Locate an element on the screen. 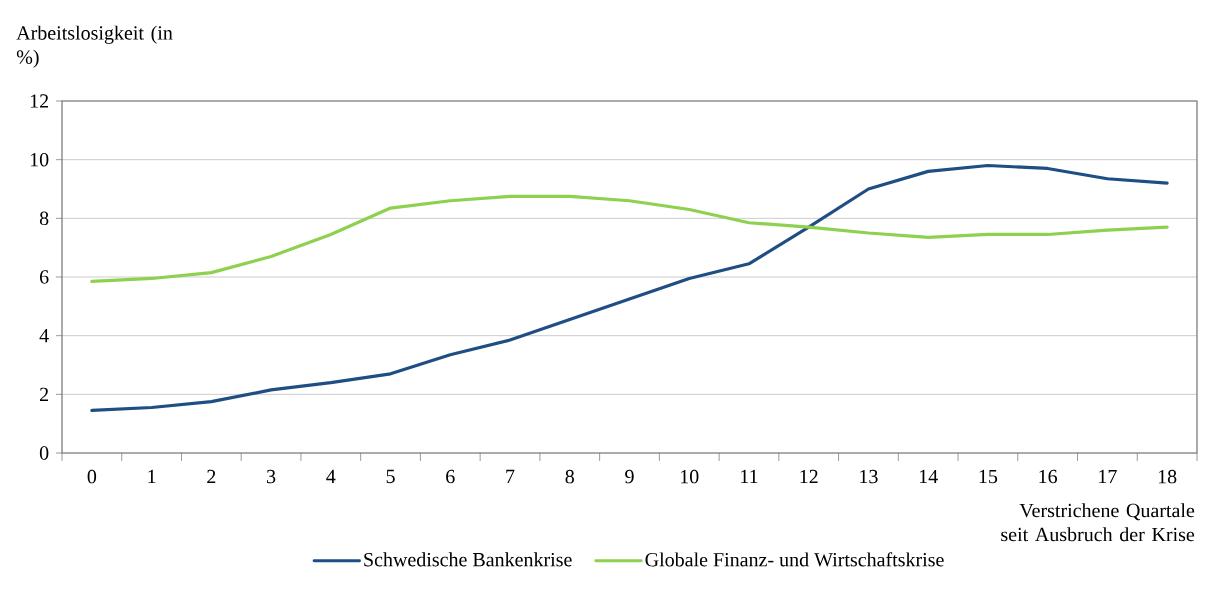  y-tick-label: 8 is located at coordinates (44, 218).